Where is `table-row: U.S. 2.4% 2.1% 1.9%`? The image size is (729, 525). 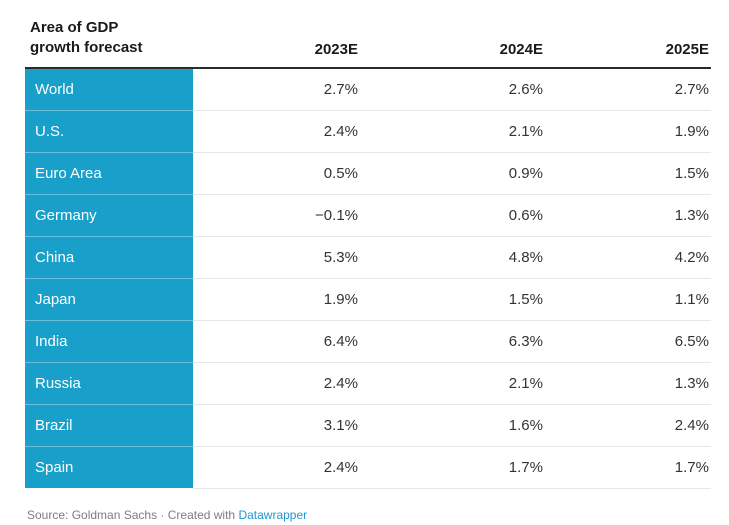
table-row: U.S. 2.4% 2.1% 1.9% is located at coordinates (368, 131).